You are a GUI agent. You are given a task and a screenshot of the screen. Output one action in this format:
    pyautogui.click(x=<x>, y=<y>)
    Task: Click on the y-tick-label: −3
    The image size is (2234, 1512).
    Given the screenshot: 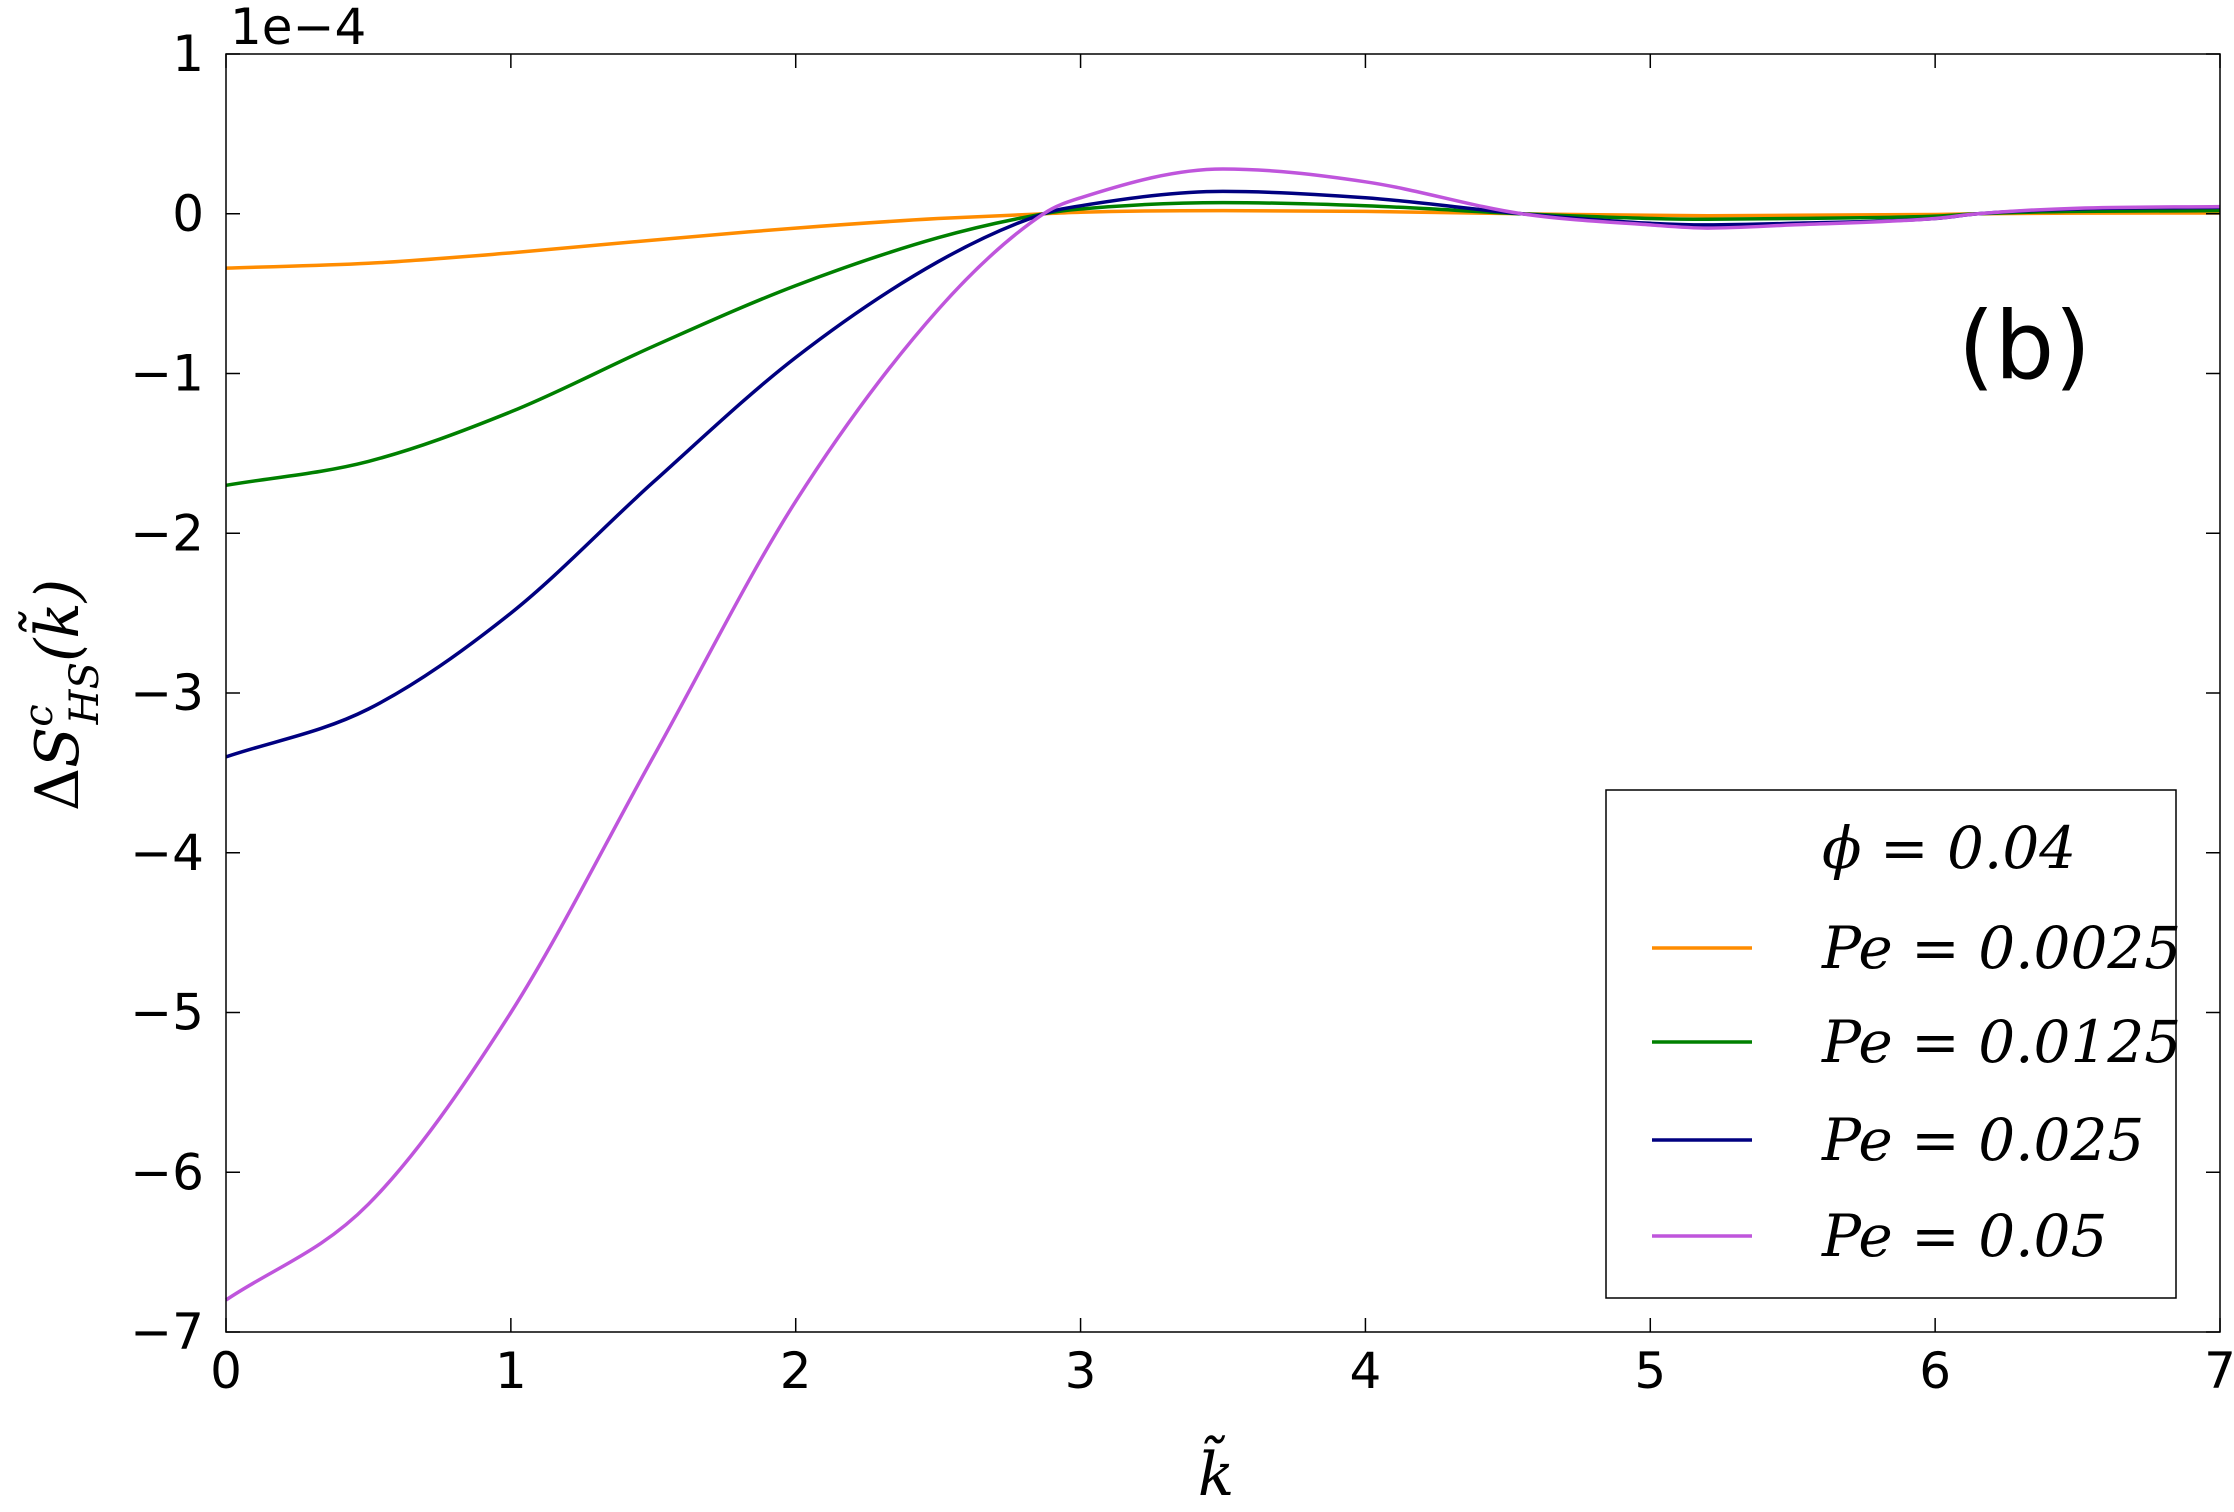 What is the action you would take?
    pyautogui.click(x=167, y=693)
    